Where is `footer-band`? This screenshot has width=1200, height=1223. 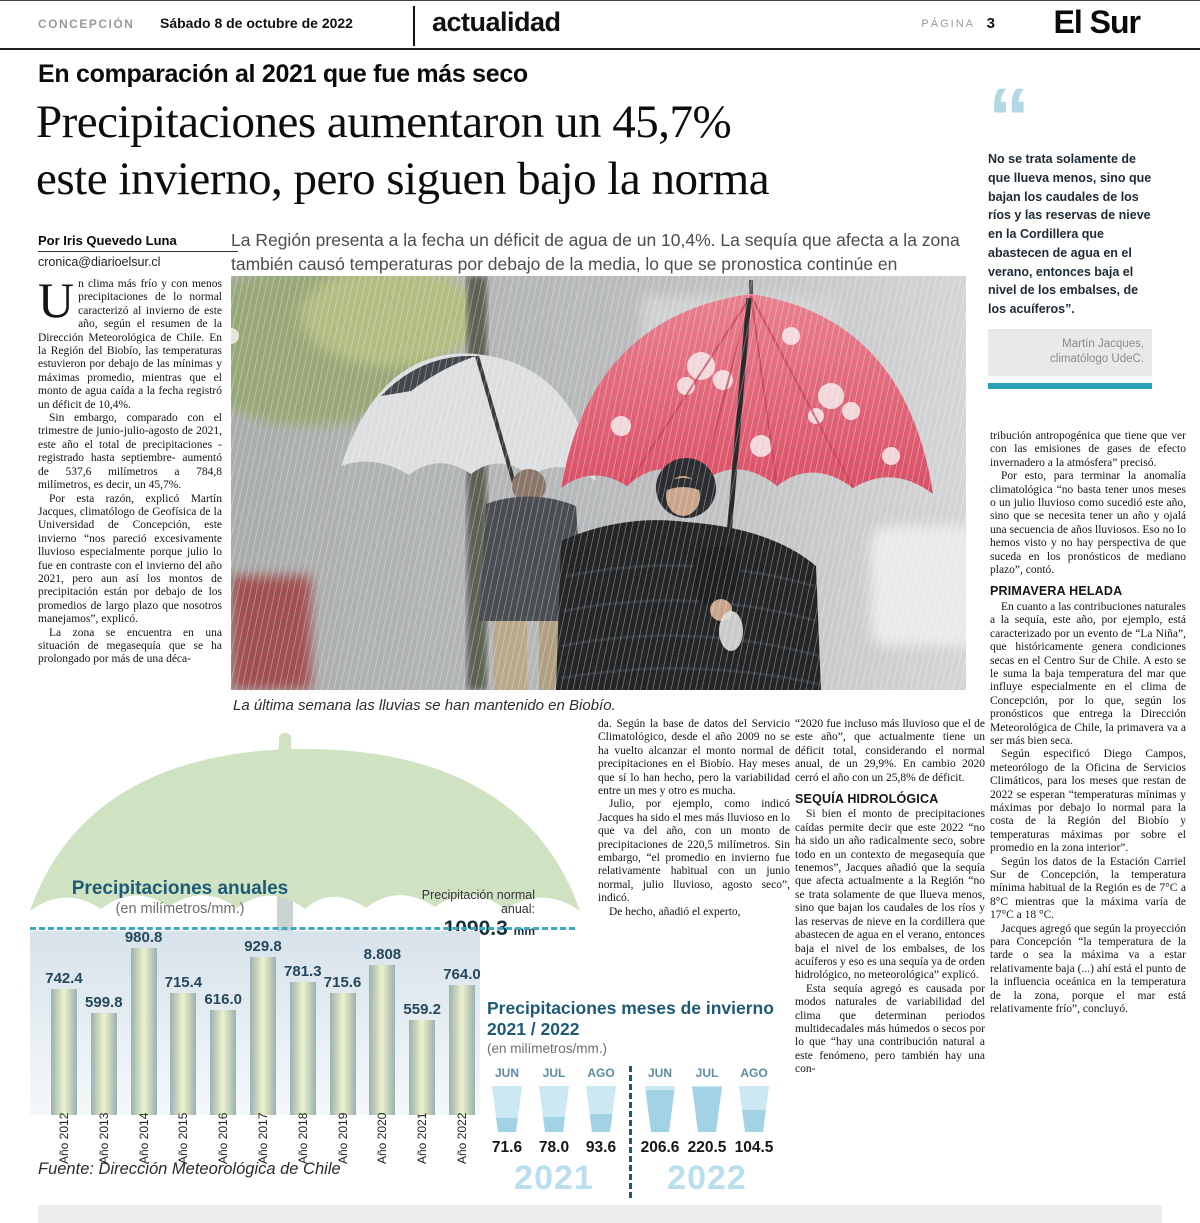 footer-band is located at coordinates (600, 1214).